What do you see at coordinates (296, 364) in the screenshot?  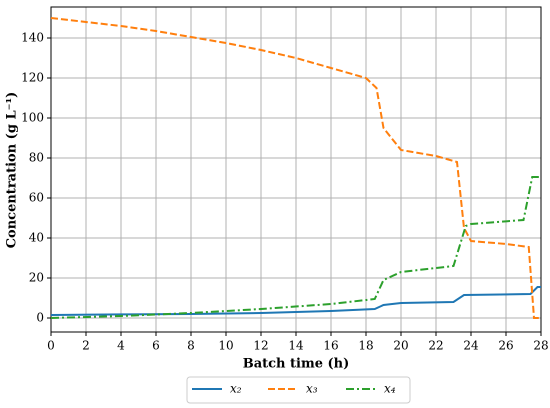 I see `x-axis-label: Batch time (h)` at bounding box center [296, 364].